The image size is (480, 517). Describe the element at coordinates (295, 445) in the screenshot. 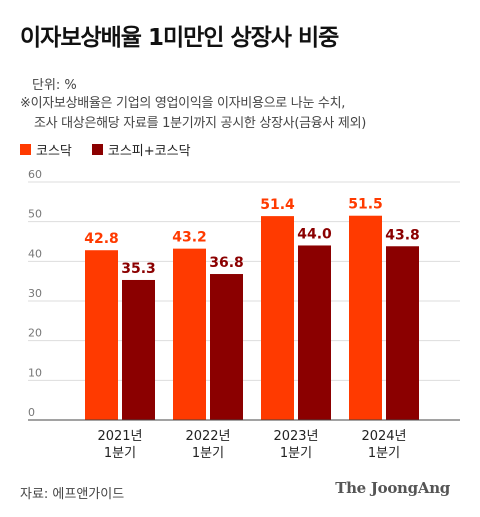

I see `x-tick-label: 2023년 1분기` at that location.